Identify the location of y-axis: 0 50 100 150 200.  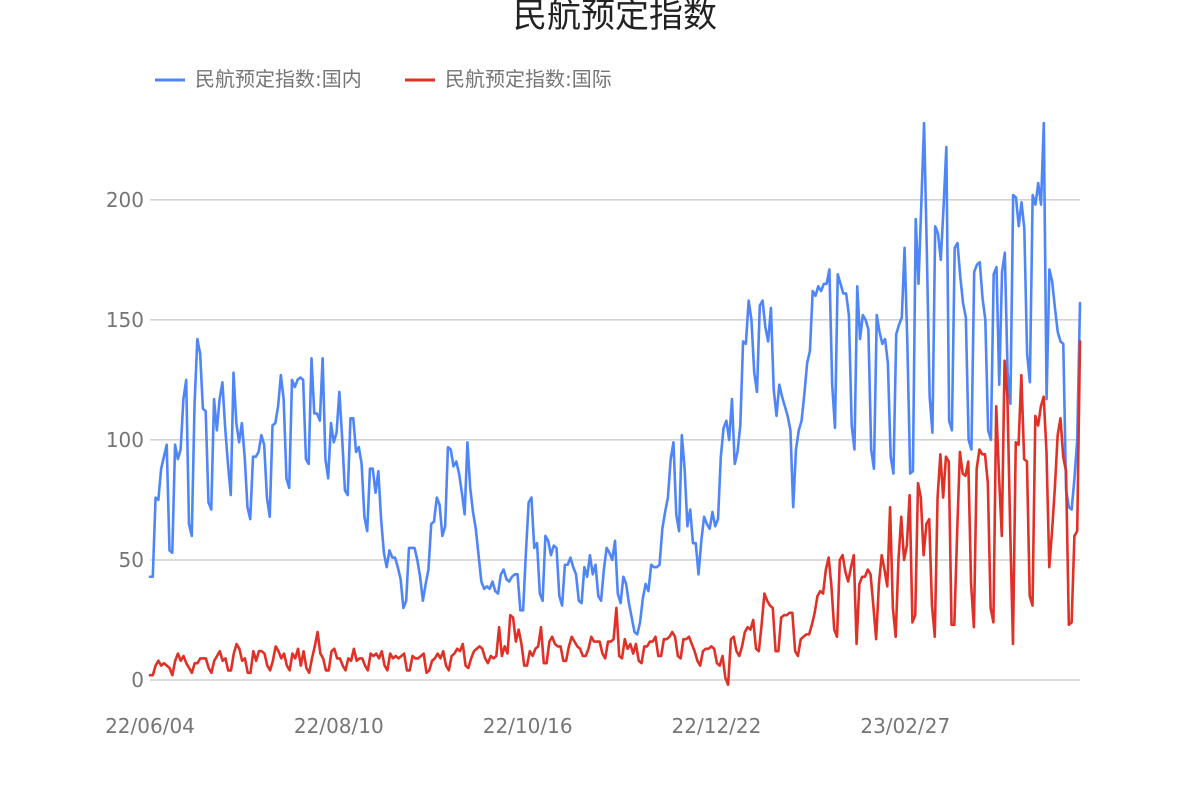
(125, 440).